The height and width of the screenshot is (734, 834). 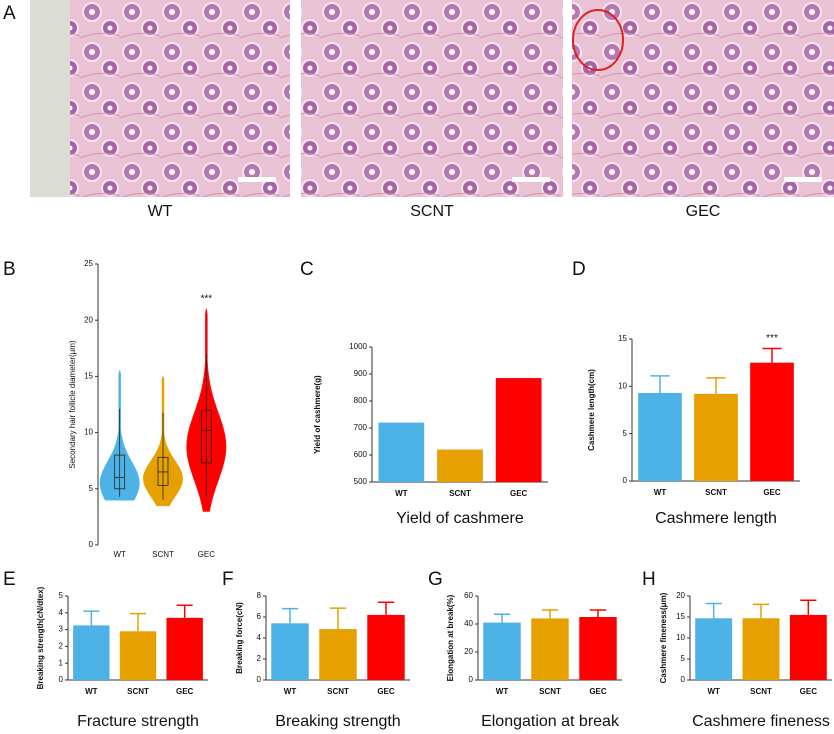 What do you see at coordinates (598, 40) in the screenshot?
I see `highlight-circle` at bounding box center [598, 40].